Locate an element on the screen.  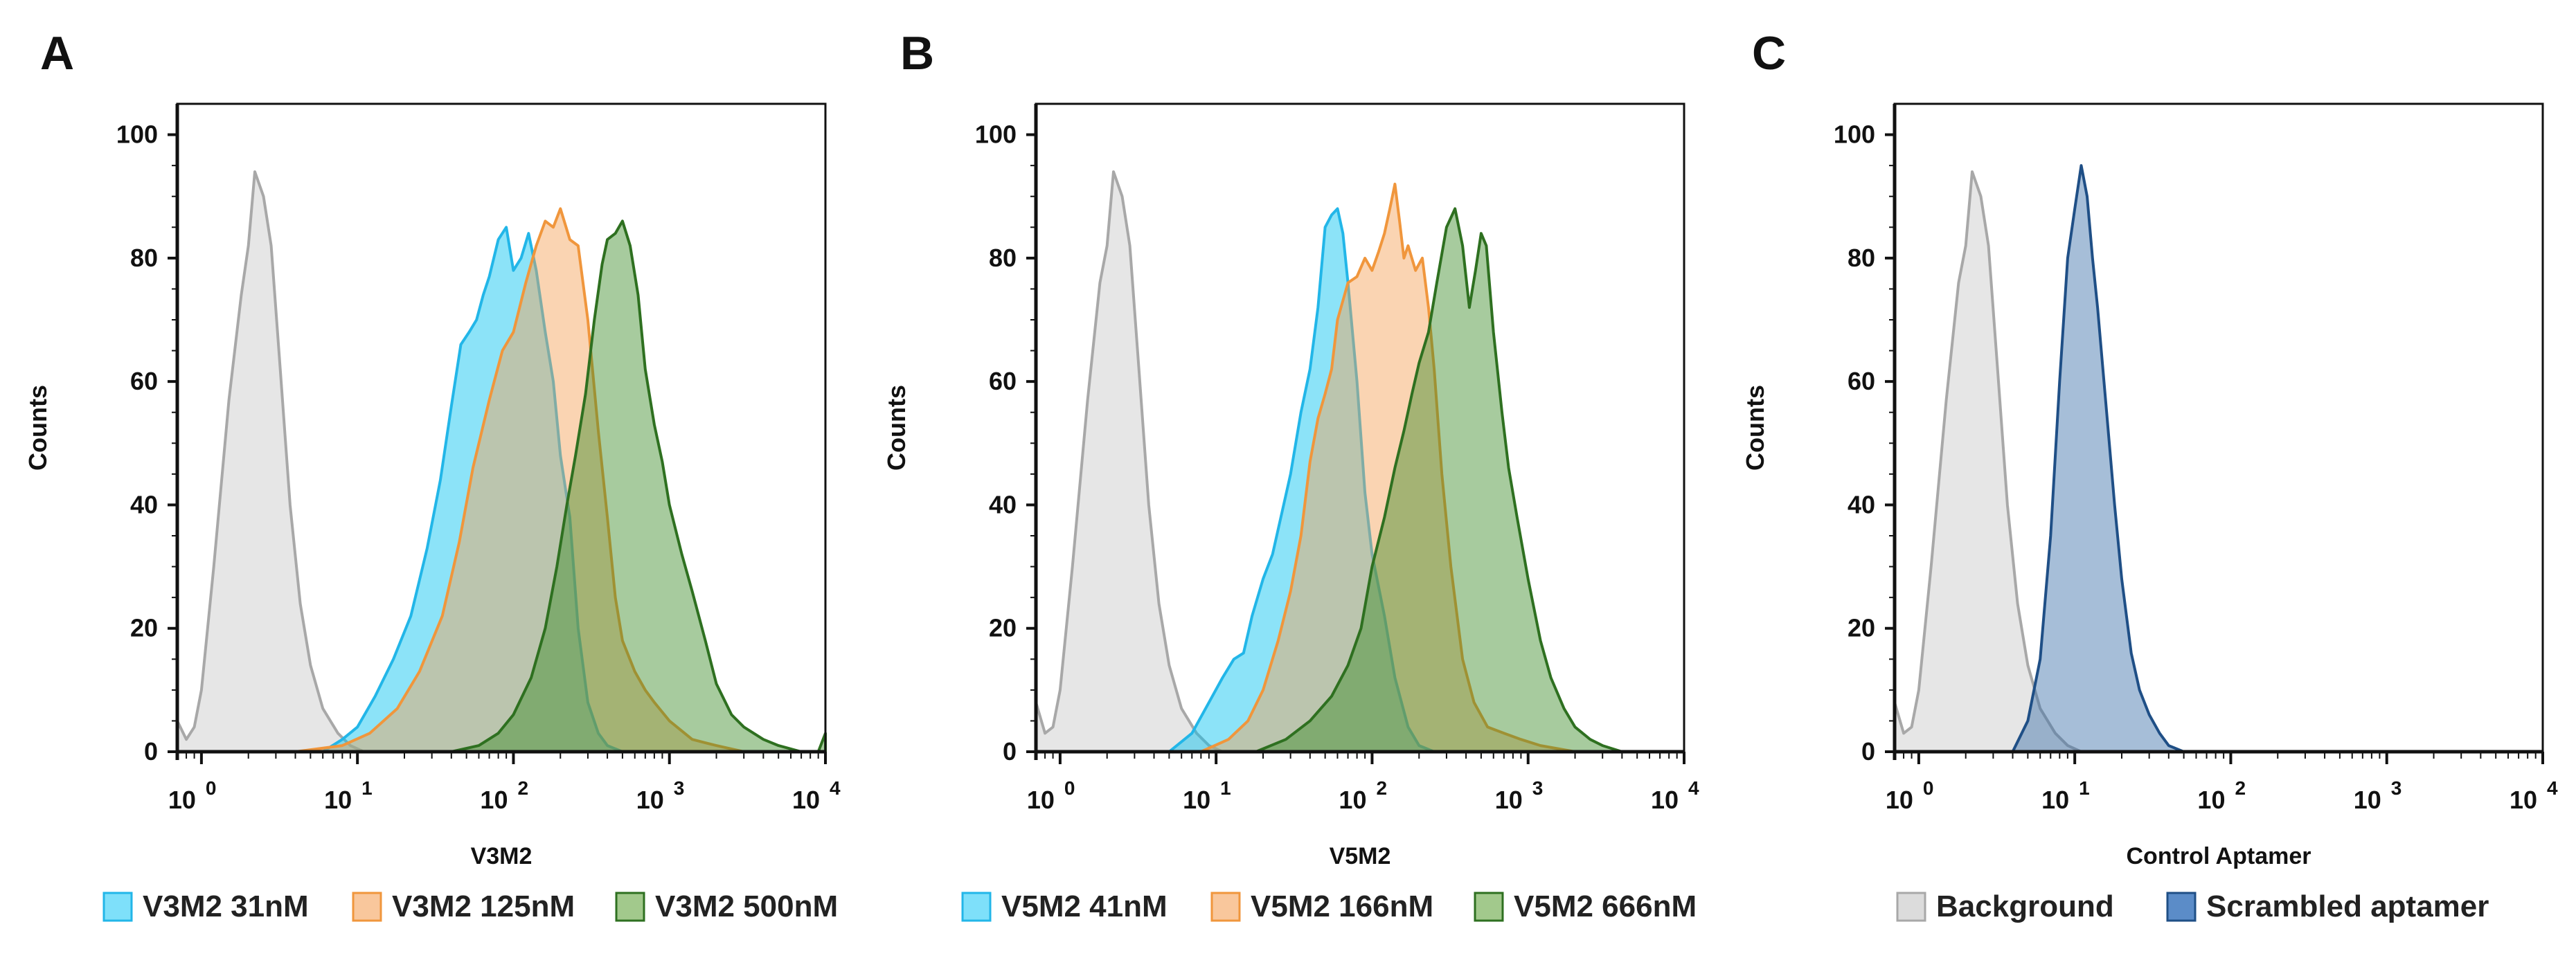
panel-letter: C is located at coordinates (1769, 53).